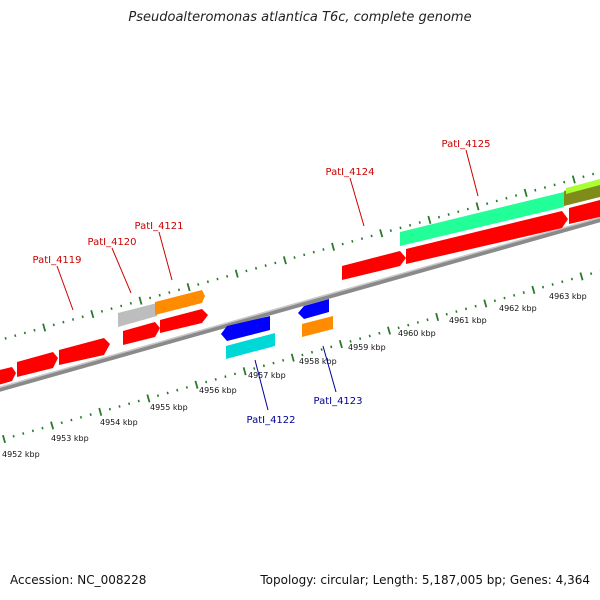 This screenshot has width=600, height=600. I want to click on scale-label: 4954 kbp, so click(119, 422).